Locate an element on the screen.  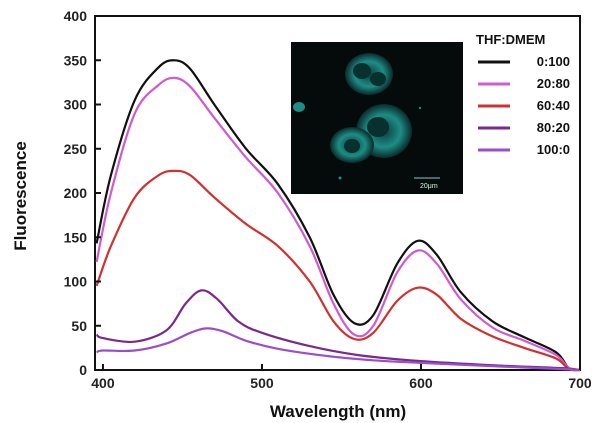
x-tick-label: 400 is located at coordinates (103, 383).